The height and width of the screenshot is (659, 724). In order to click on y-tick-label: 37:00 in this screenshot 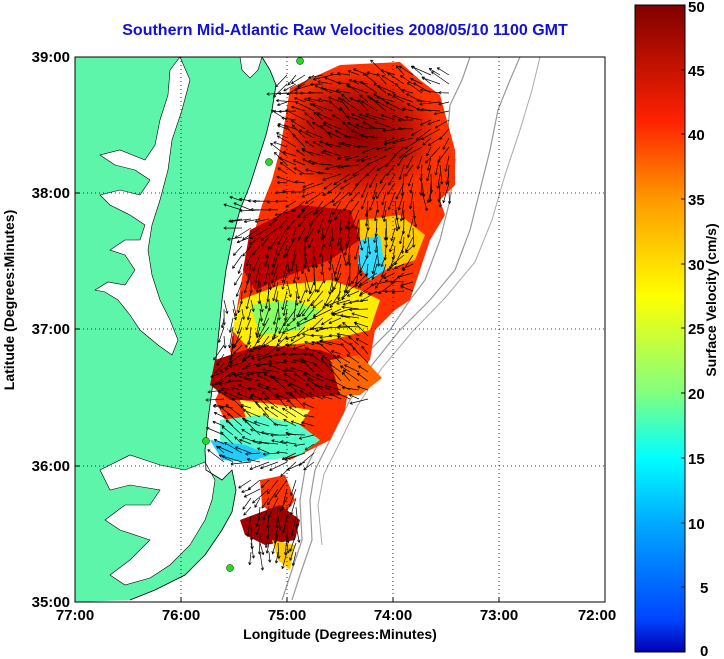, I will do `click(51, 329)`.